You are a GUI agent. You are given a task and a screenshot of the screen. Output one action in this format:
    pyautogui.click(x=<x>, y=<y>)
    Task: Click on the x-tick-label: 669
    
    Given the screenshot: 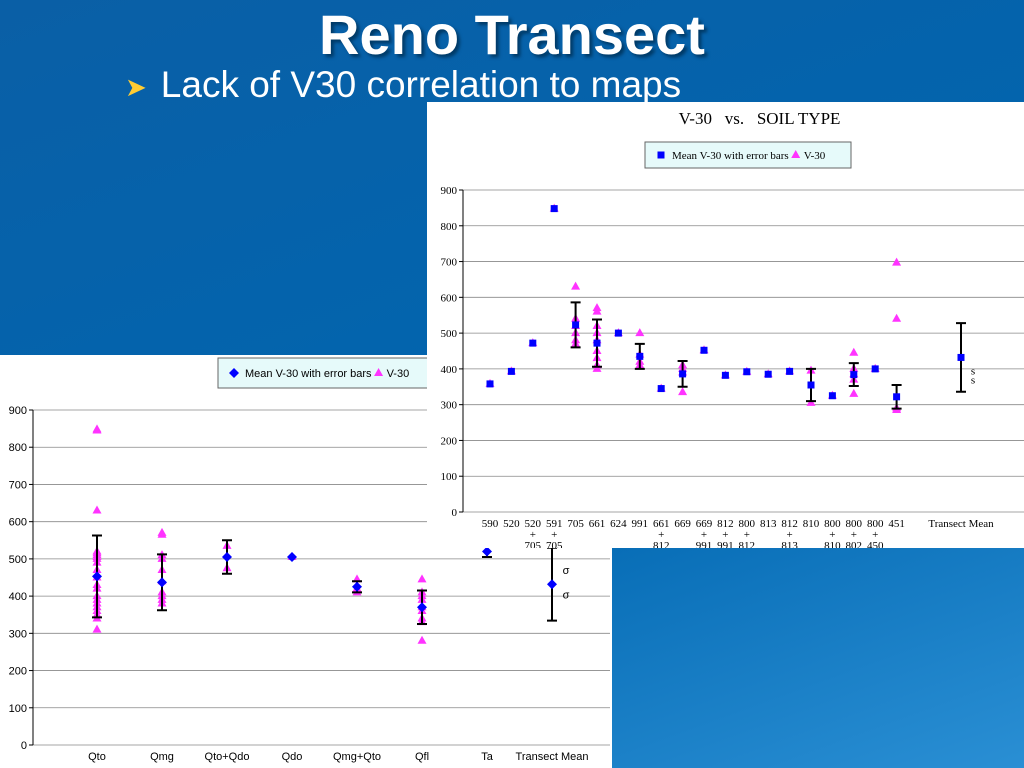 What is the action you would take?
    pyautogui.click(x=682, y=524)
    